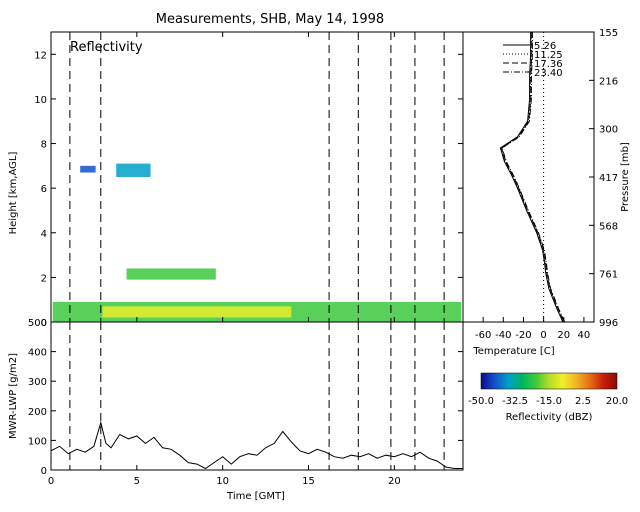 This screenshot has height=512, width=640. What do you see at coordinates (44, 189) in the screenshot?
I see `reflectivity-y-tick-label: 6` at bounding box center [44, 189].